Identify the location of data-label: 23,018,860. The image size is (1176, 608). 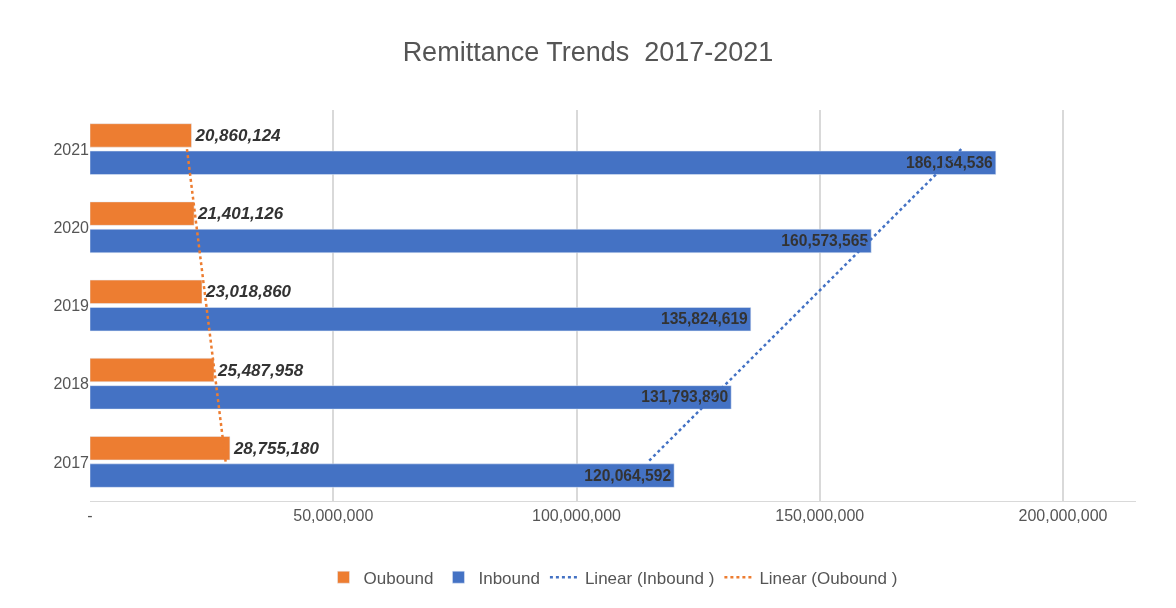
(248, 292).